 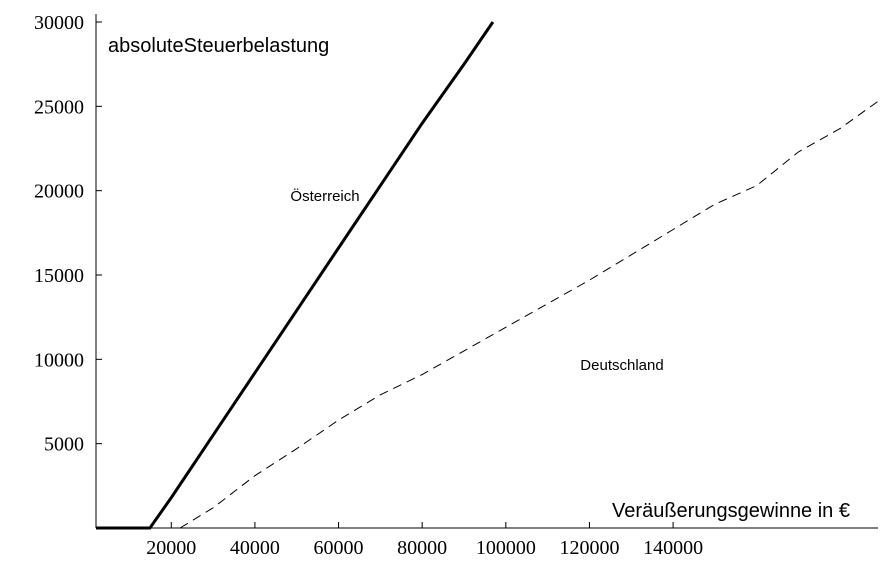 What do you see at coordinates (506, 548) in the screenshot?
I see `x-tick-label: 100000` at bounding box center [506, 548].